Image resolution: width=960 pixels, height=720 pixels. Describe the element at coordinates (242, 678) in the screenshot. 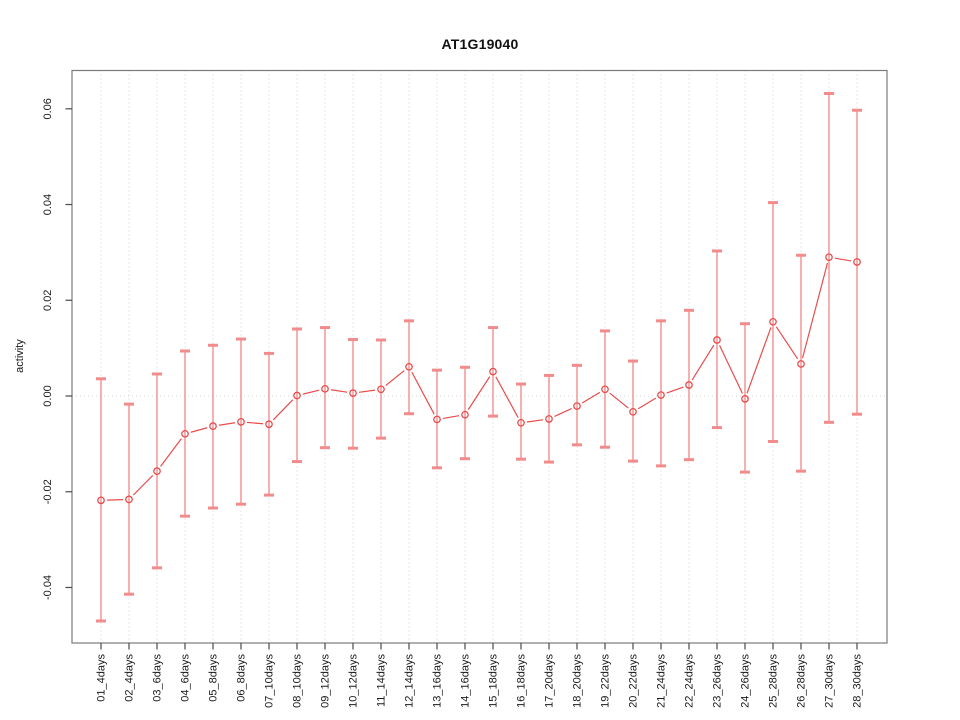

I see `x-tick-label: 06_8days` at that location.